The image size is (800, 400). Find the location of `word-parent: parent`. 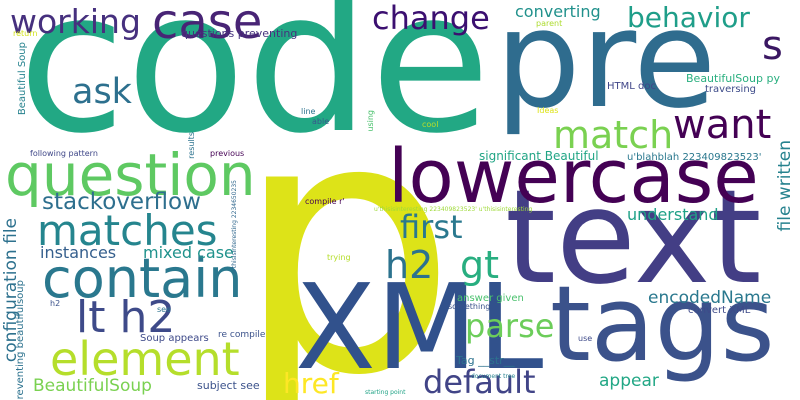

word-parent: parent is located at coordinates (549, 23).